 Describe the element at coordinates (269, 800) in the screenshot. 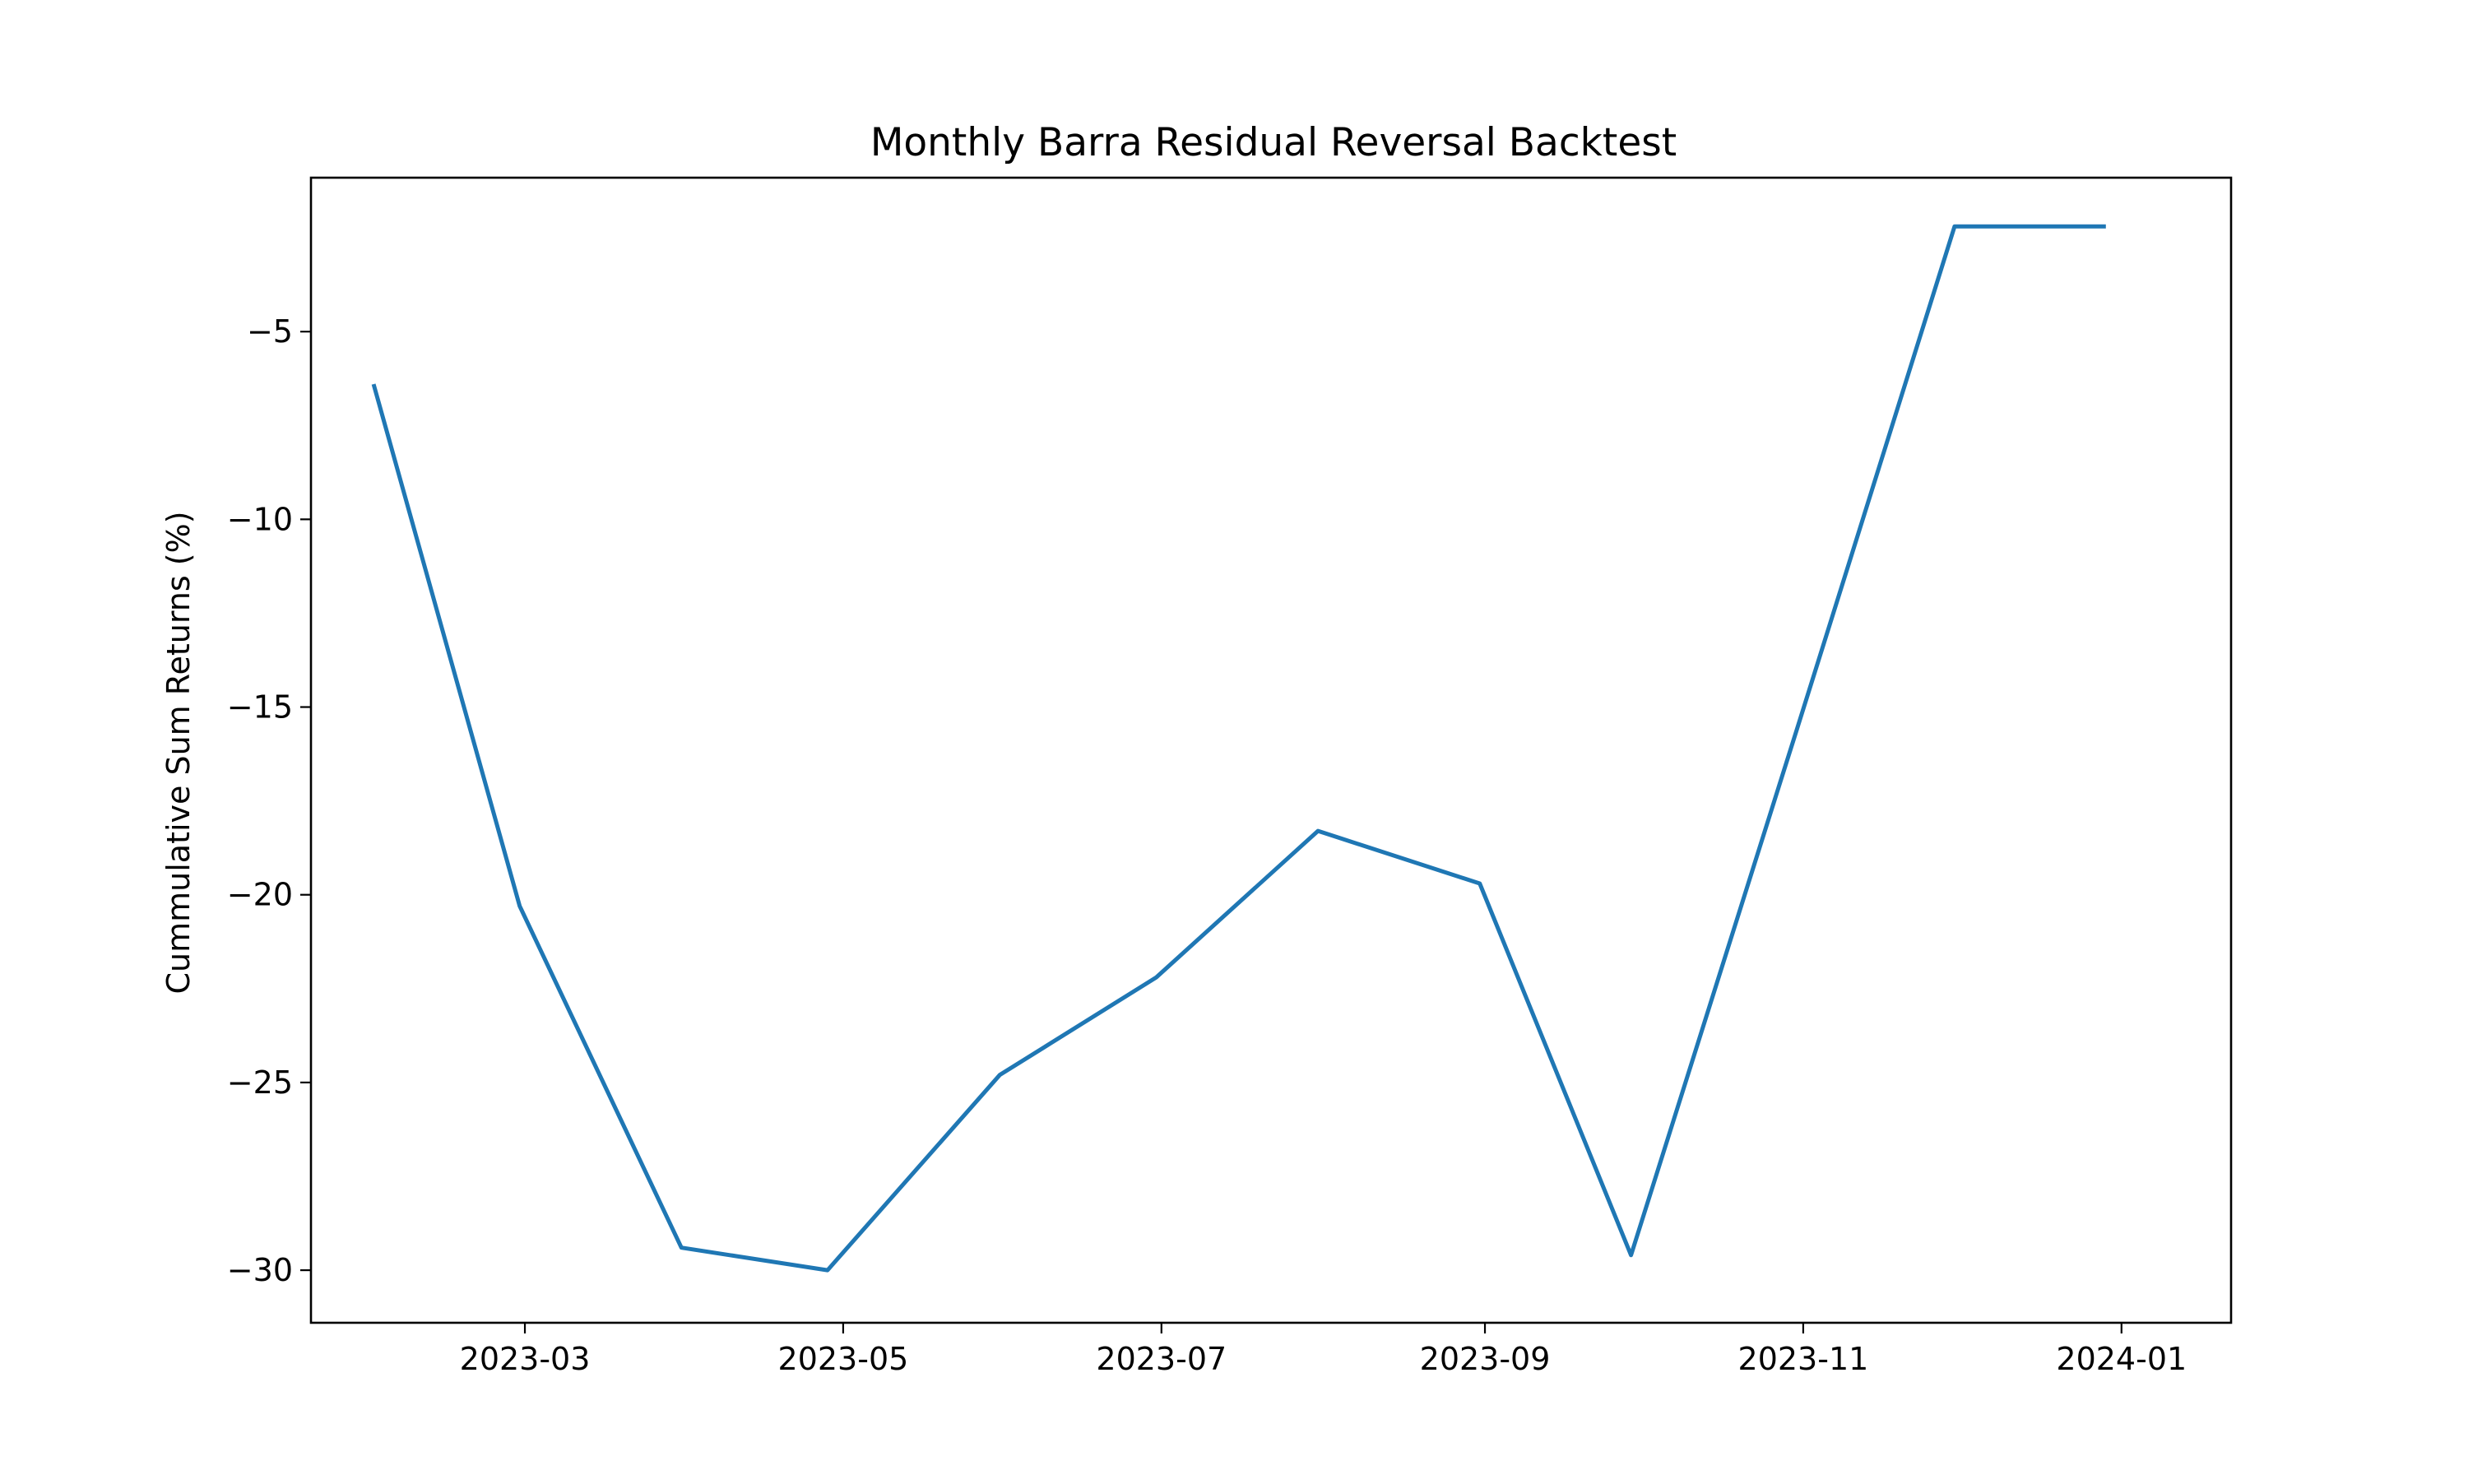

I see `y-axis-ticks: −5 −10 −15 −20 −25 −30` at that location.